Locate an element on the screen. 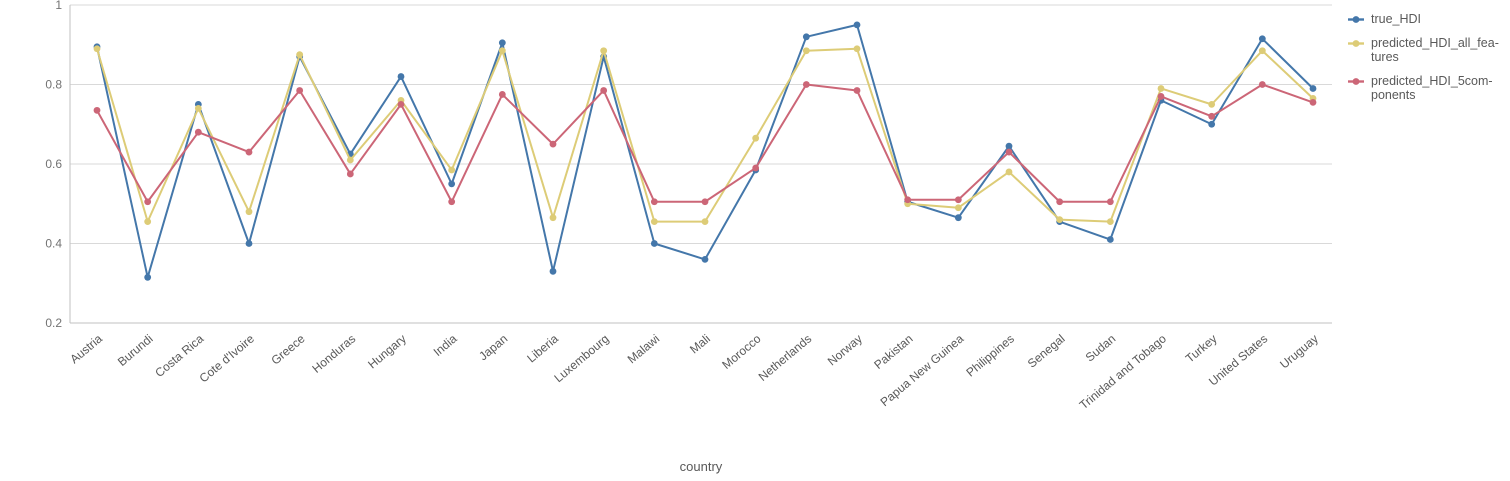 The image size is (1510, 481). x-tick-label: Morocco is located at coordinates (741, 351).